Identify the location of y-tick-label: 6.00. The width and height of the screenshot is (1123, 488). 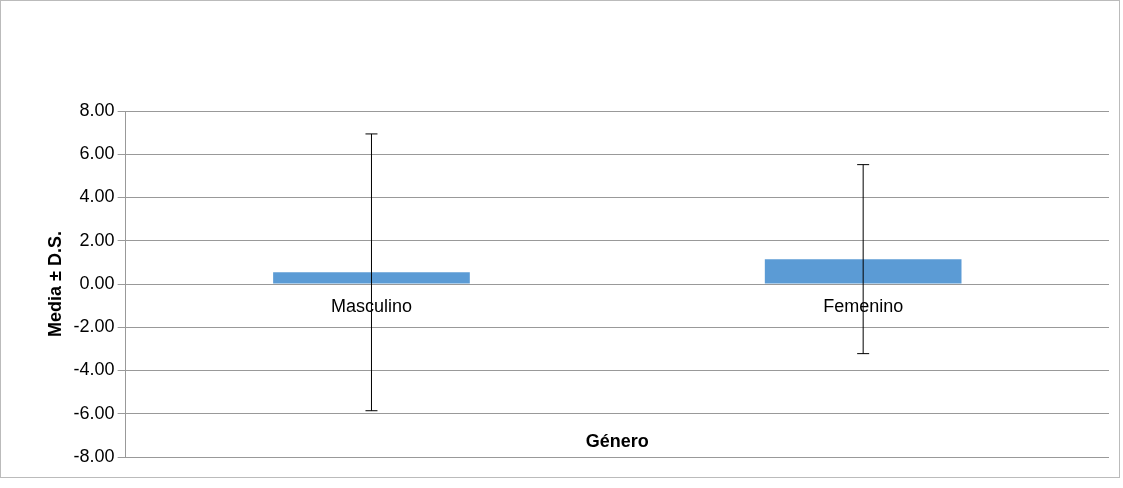
(97, 153).